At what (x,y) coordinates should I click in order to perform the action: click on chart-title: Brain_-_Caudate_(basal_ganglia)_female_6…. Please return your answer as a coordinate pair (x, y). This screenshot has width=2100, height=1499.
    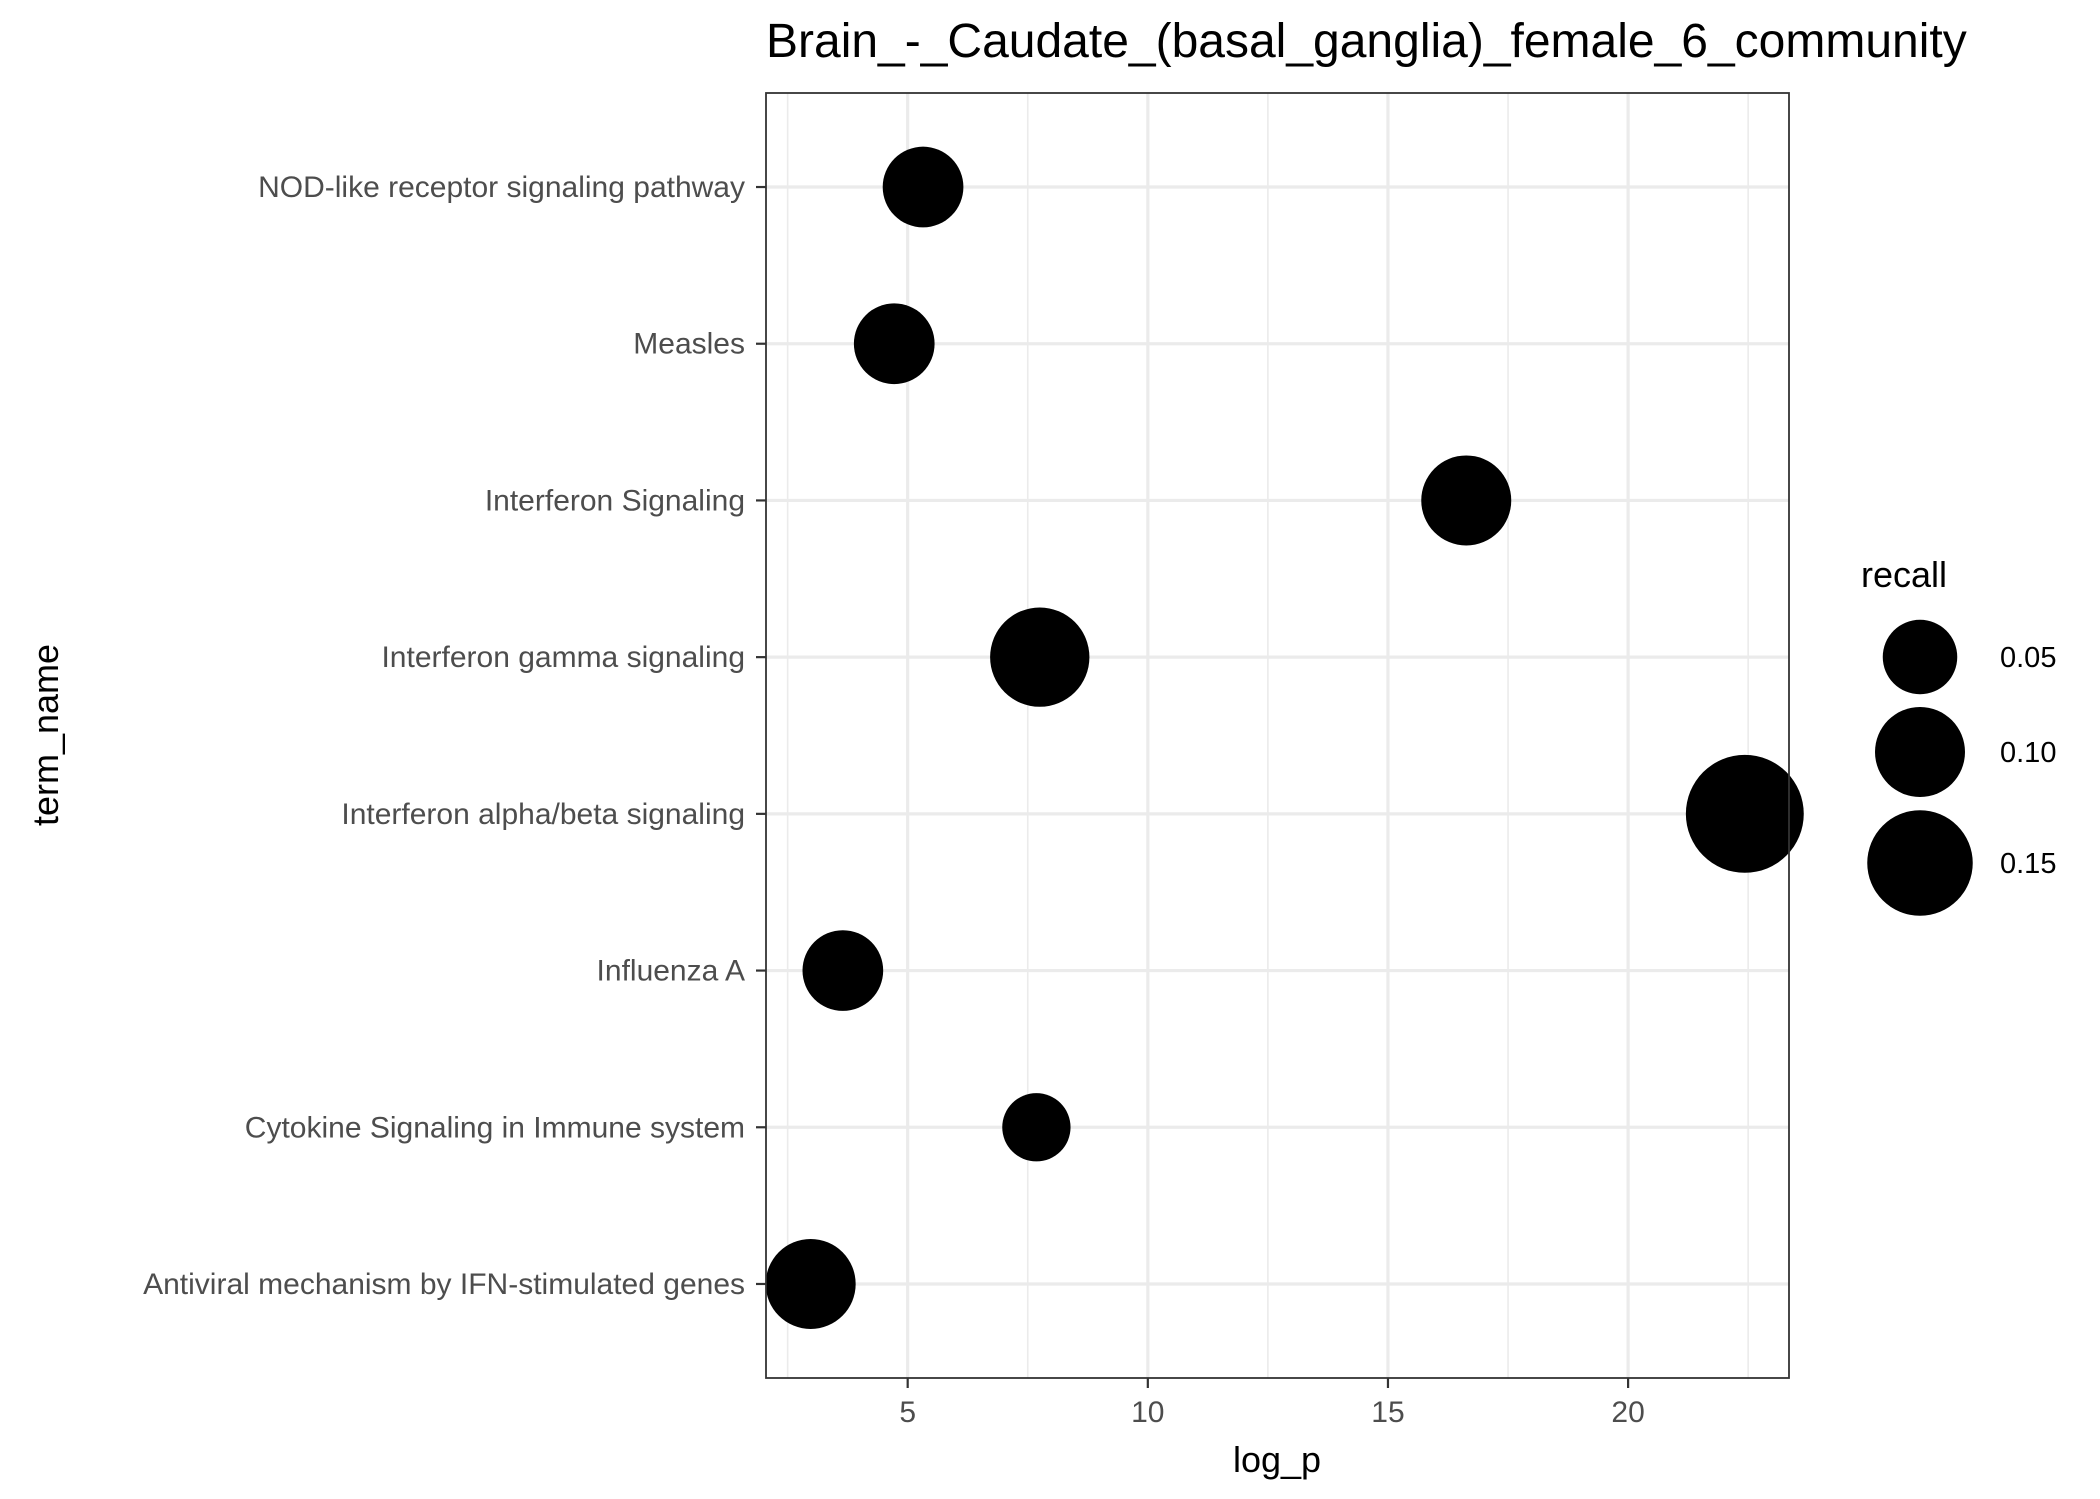
    Looking at the image, I should click on (1366, 41).